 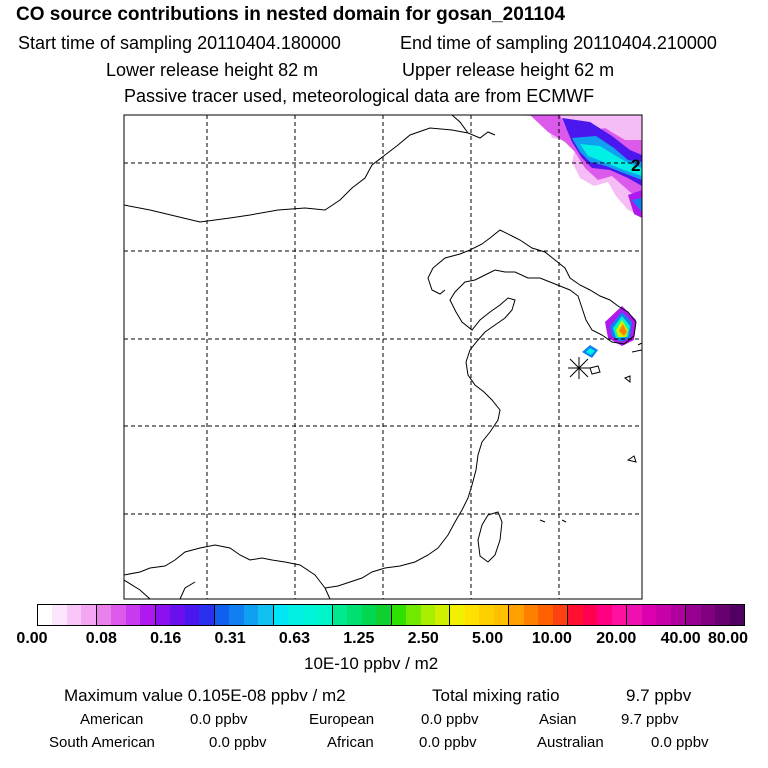 What do you see at coordinates (581, 236) in the screenshot?
I see `concentration-field` at bounding box center [581, 236].